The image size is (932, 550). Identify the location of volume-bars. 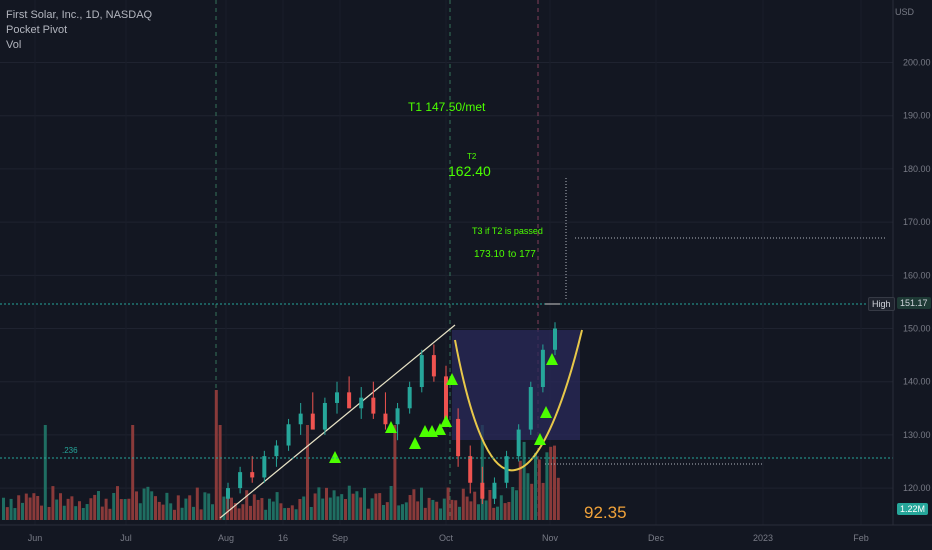
(281, 455).